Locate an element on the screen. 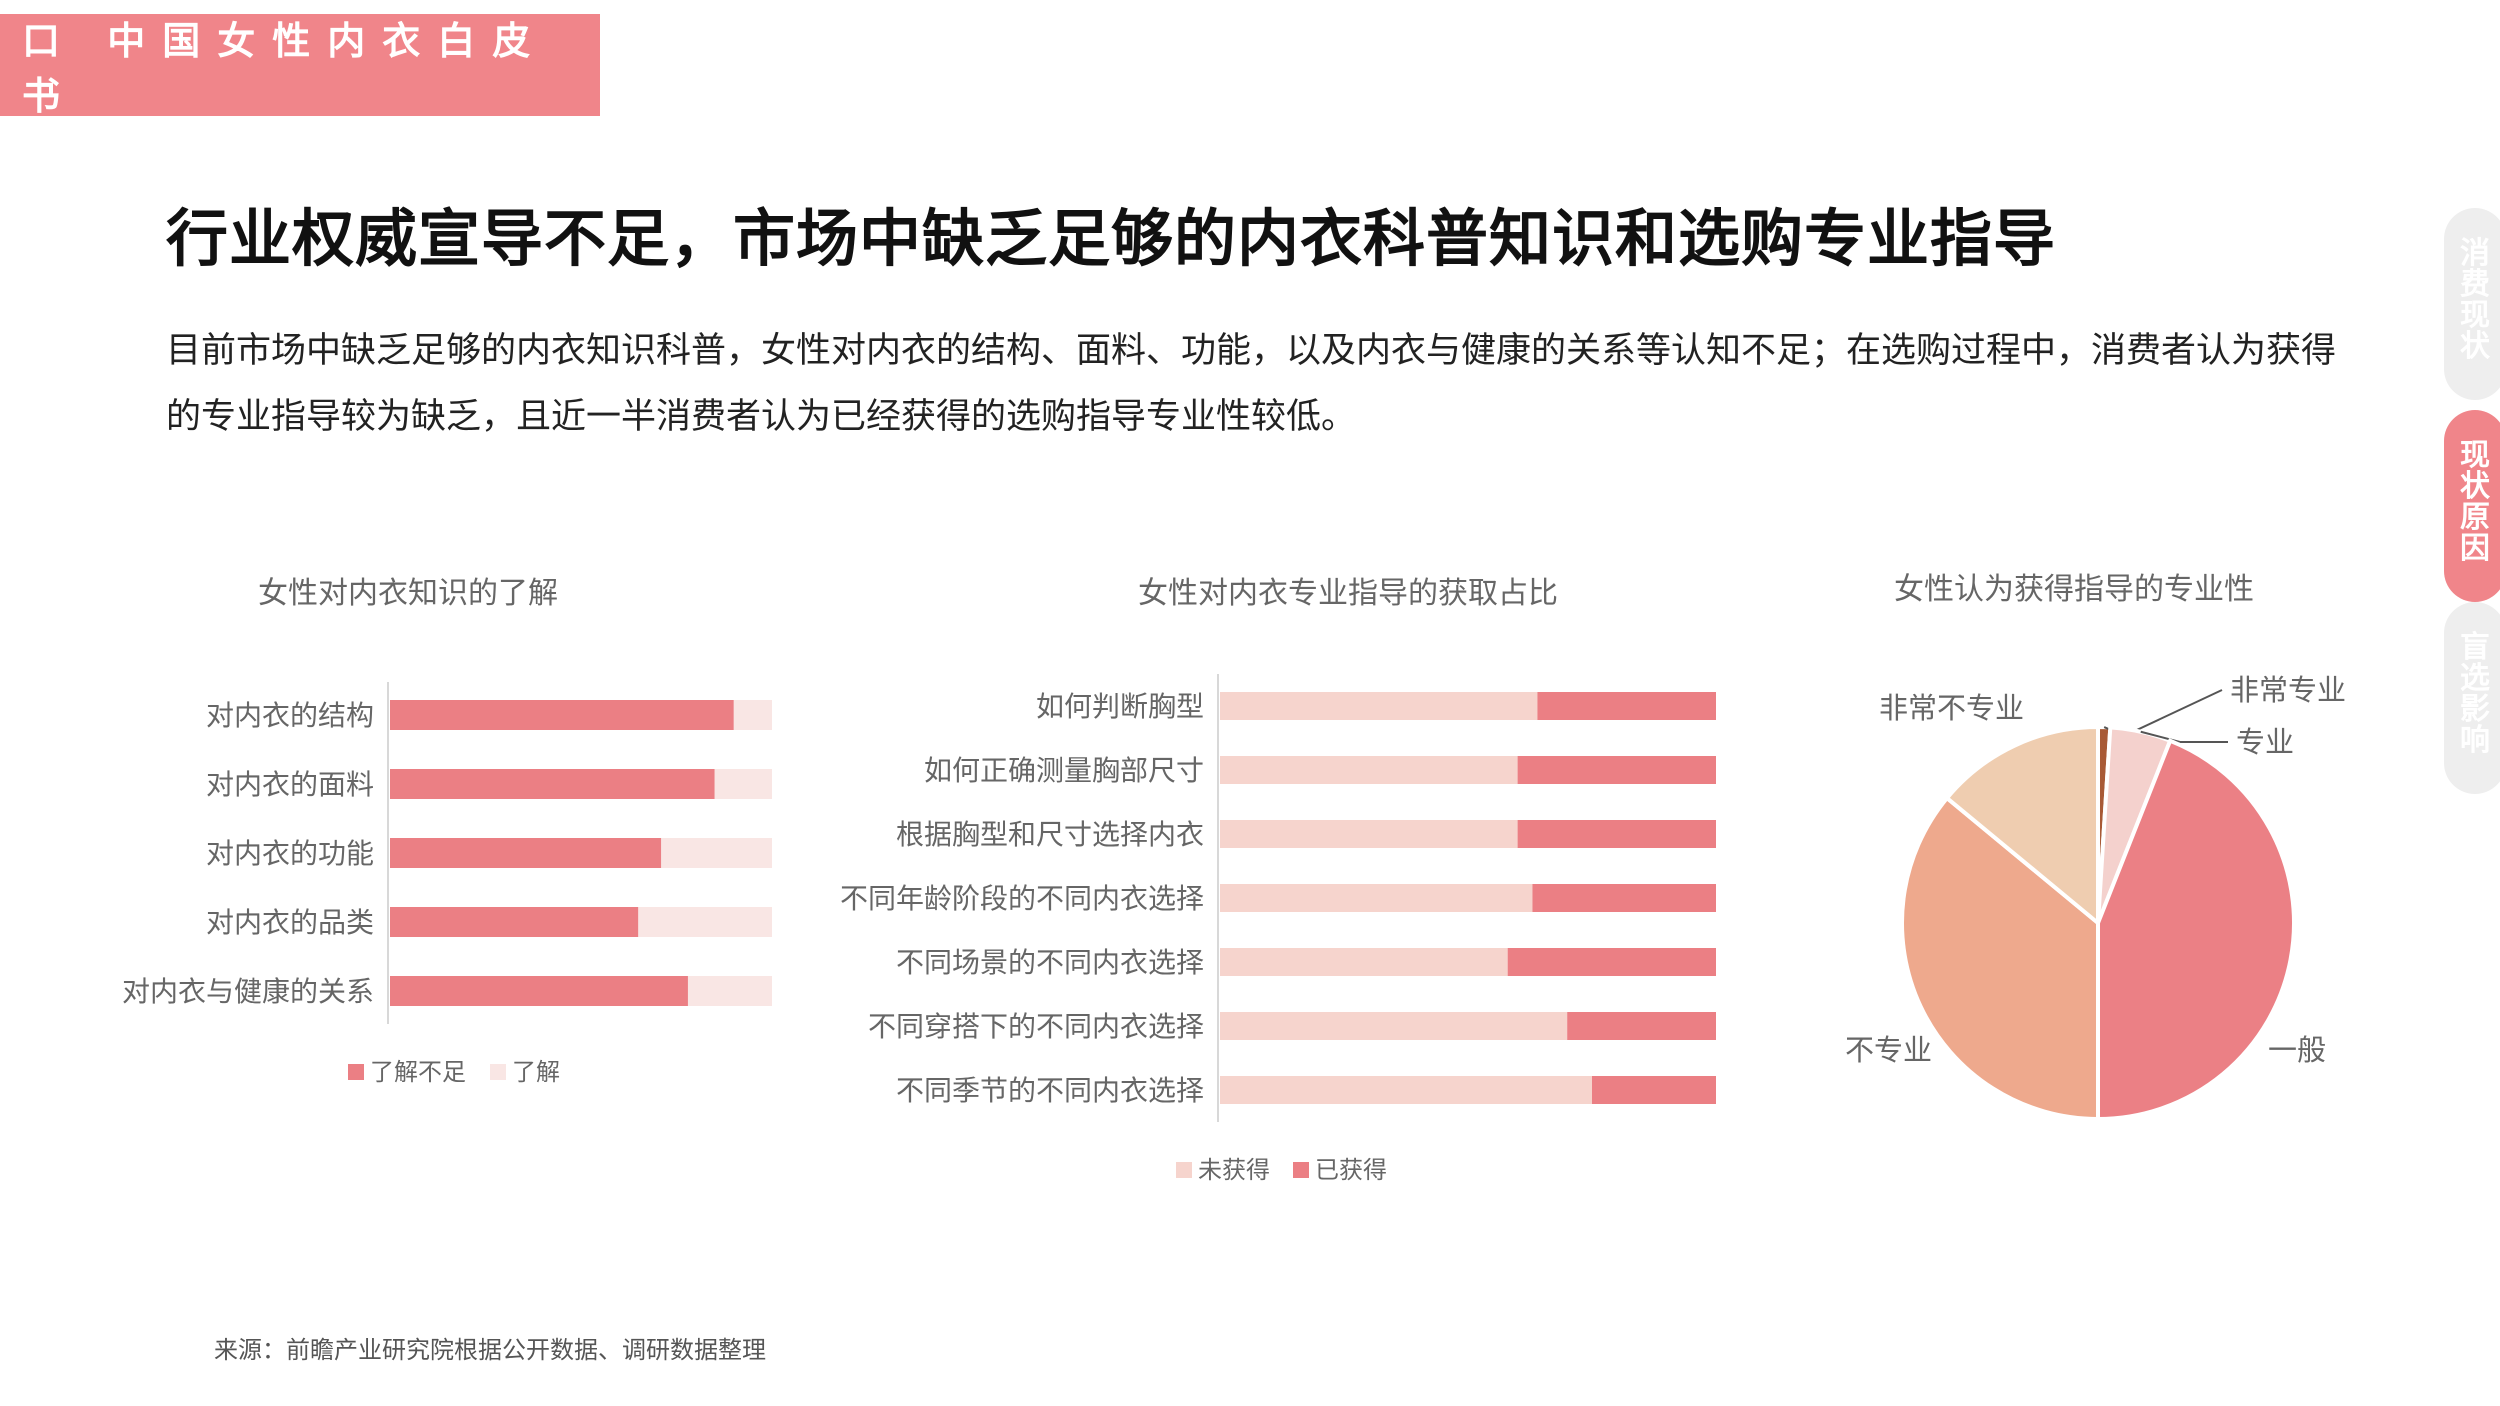 The height and width of the screenshot is (1406, 2500). side-tab-char: 原 is located at coordinates (2475, 517).